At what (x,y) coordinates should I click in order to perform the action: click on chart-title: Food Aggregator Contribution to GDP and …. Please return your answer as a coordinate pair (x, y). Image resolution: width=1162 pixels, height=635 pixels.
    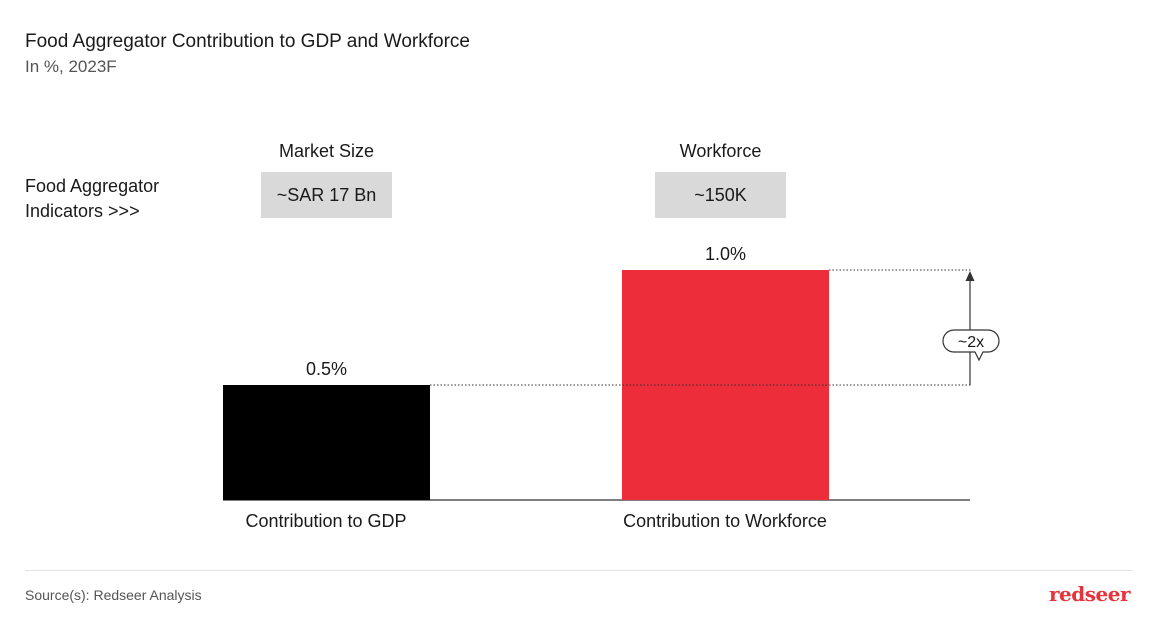
    Looking at the image, I should click on (247, 41).